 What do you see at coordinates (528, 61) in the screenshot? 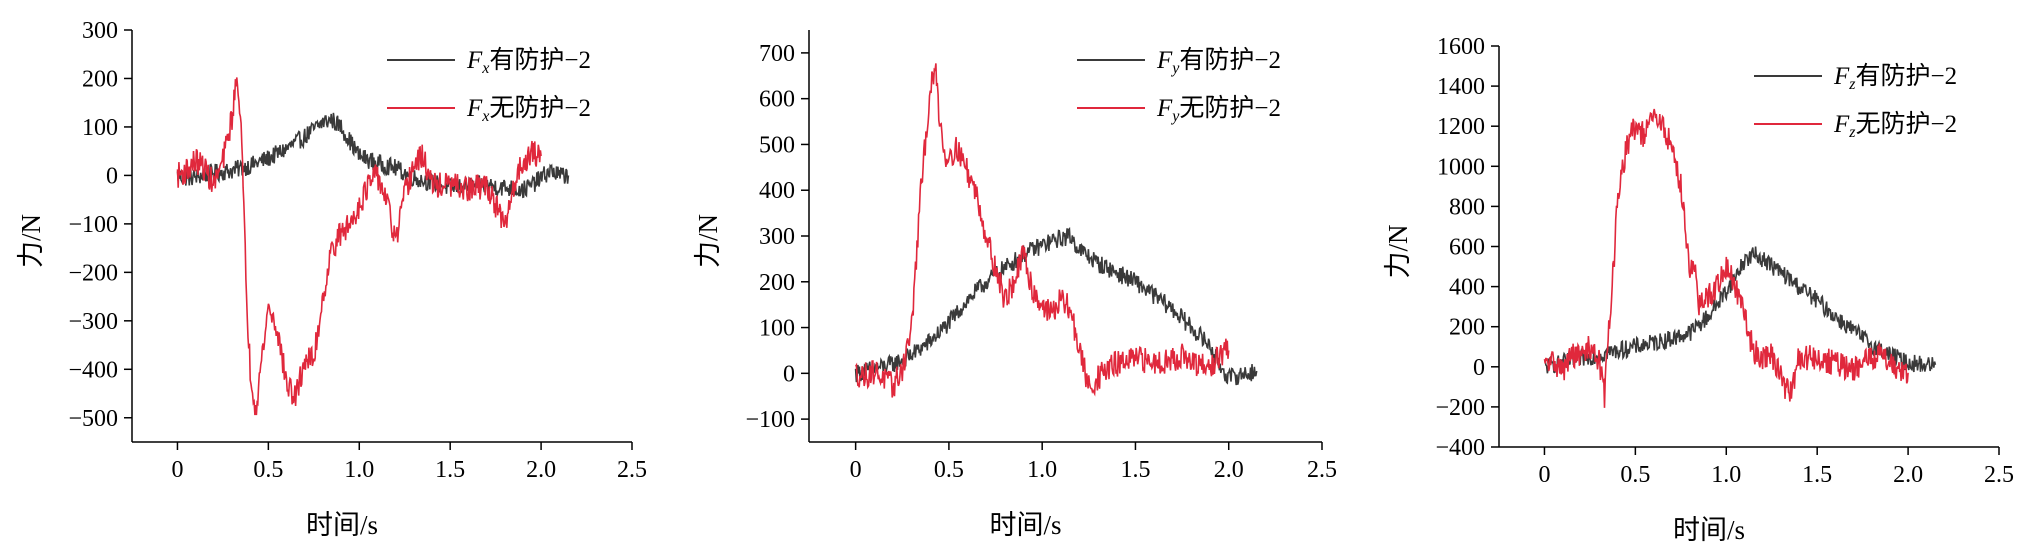
I see `legend-entry: Fx有防护−2` at bounding box center [528, 61].